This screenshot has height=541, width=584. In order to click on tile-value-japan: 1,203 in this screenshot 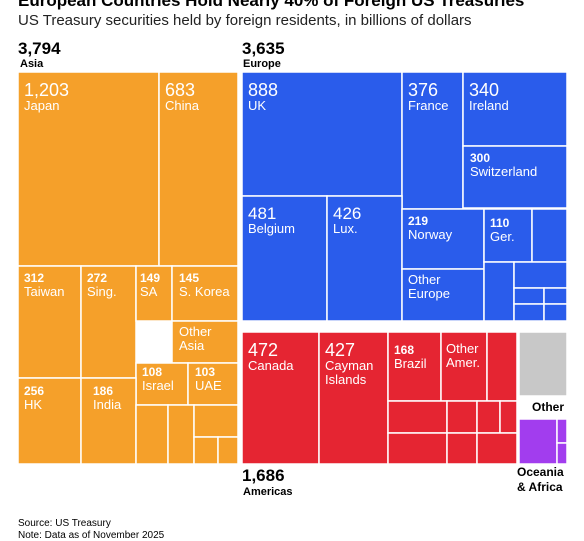, I will do `click(46, 90)`.